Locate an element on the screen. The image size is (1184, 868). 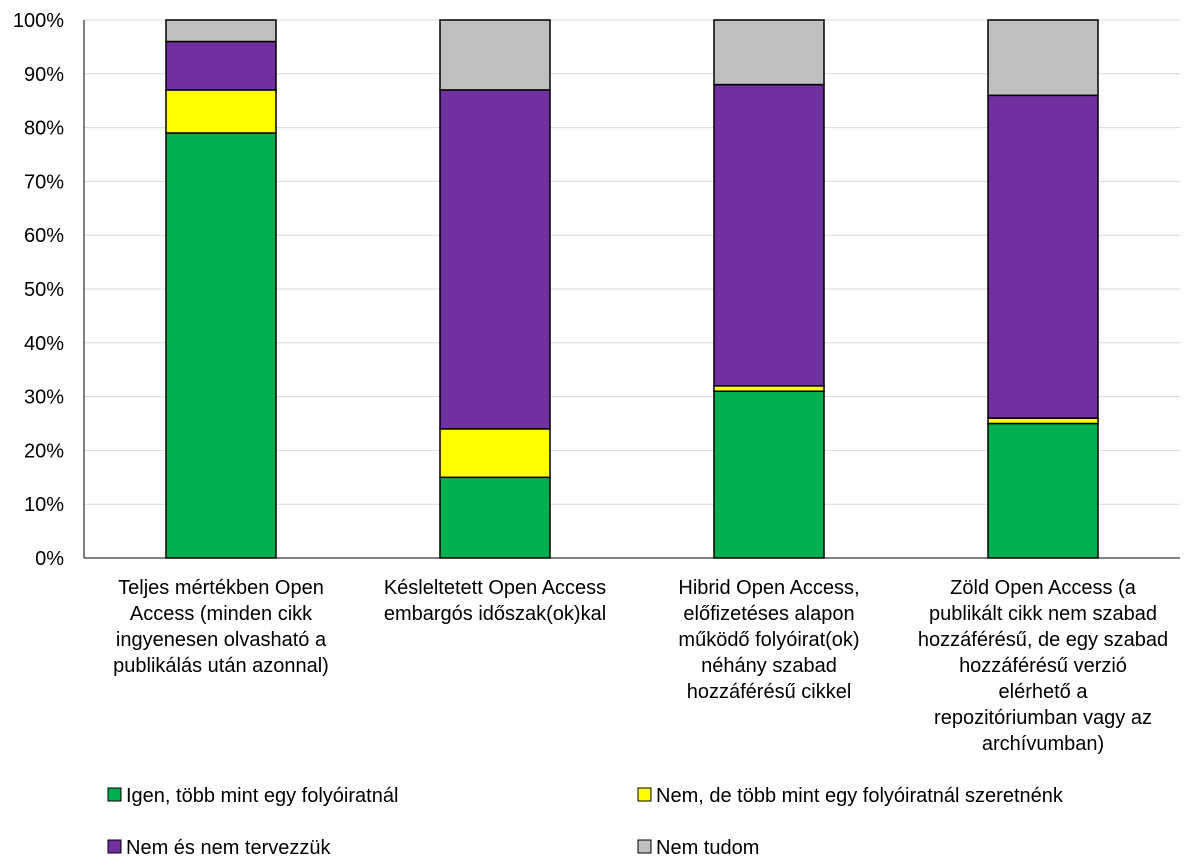
y-tick-label: 30% is located at coordinates (44, 398).